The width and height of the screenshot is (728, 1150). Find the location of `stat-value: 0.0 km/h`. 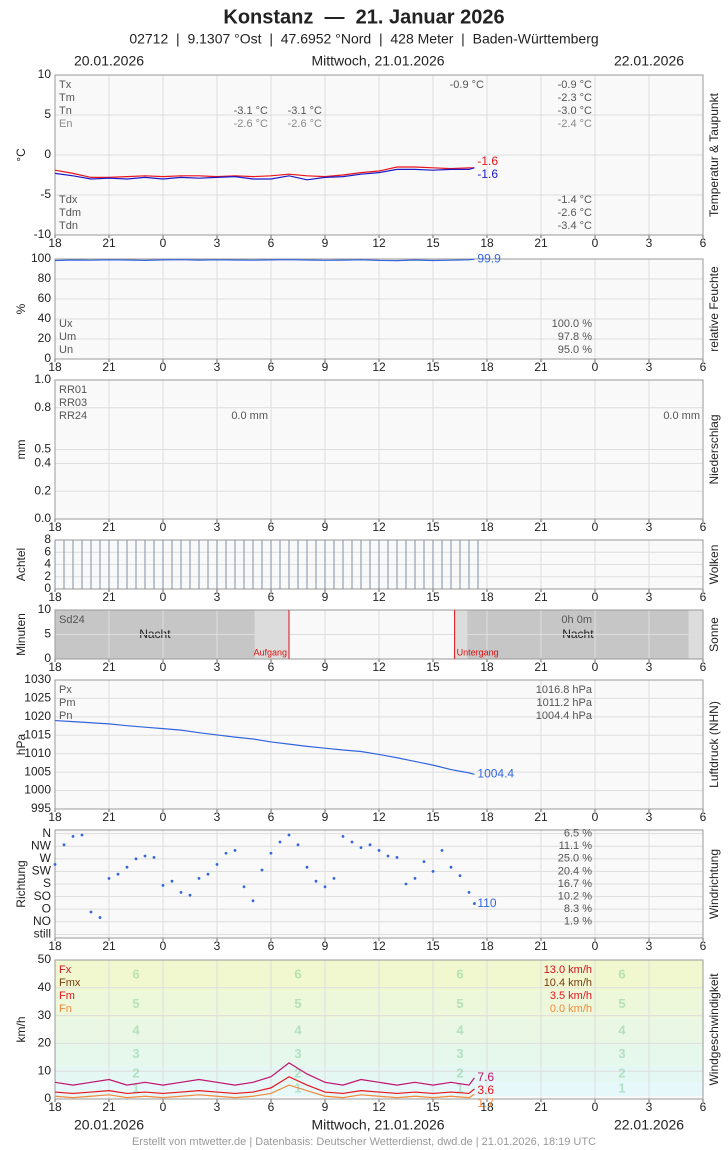

stat-value: 0.0 km/h is located at coordinates (571, 1009).